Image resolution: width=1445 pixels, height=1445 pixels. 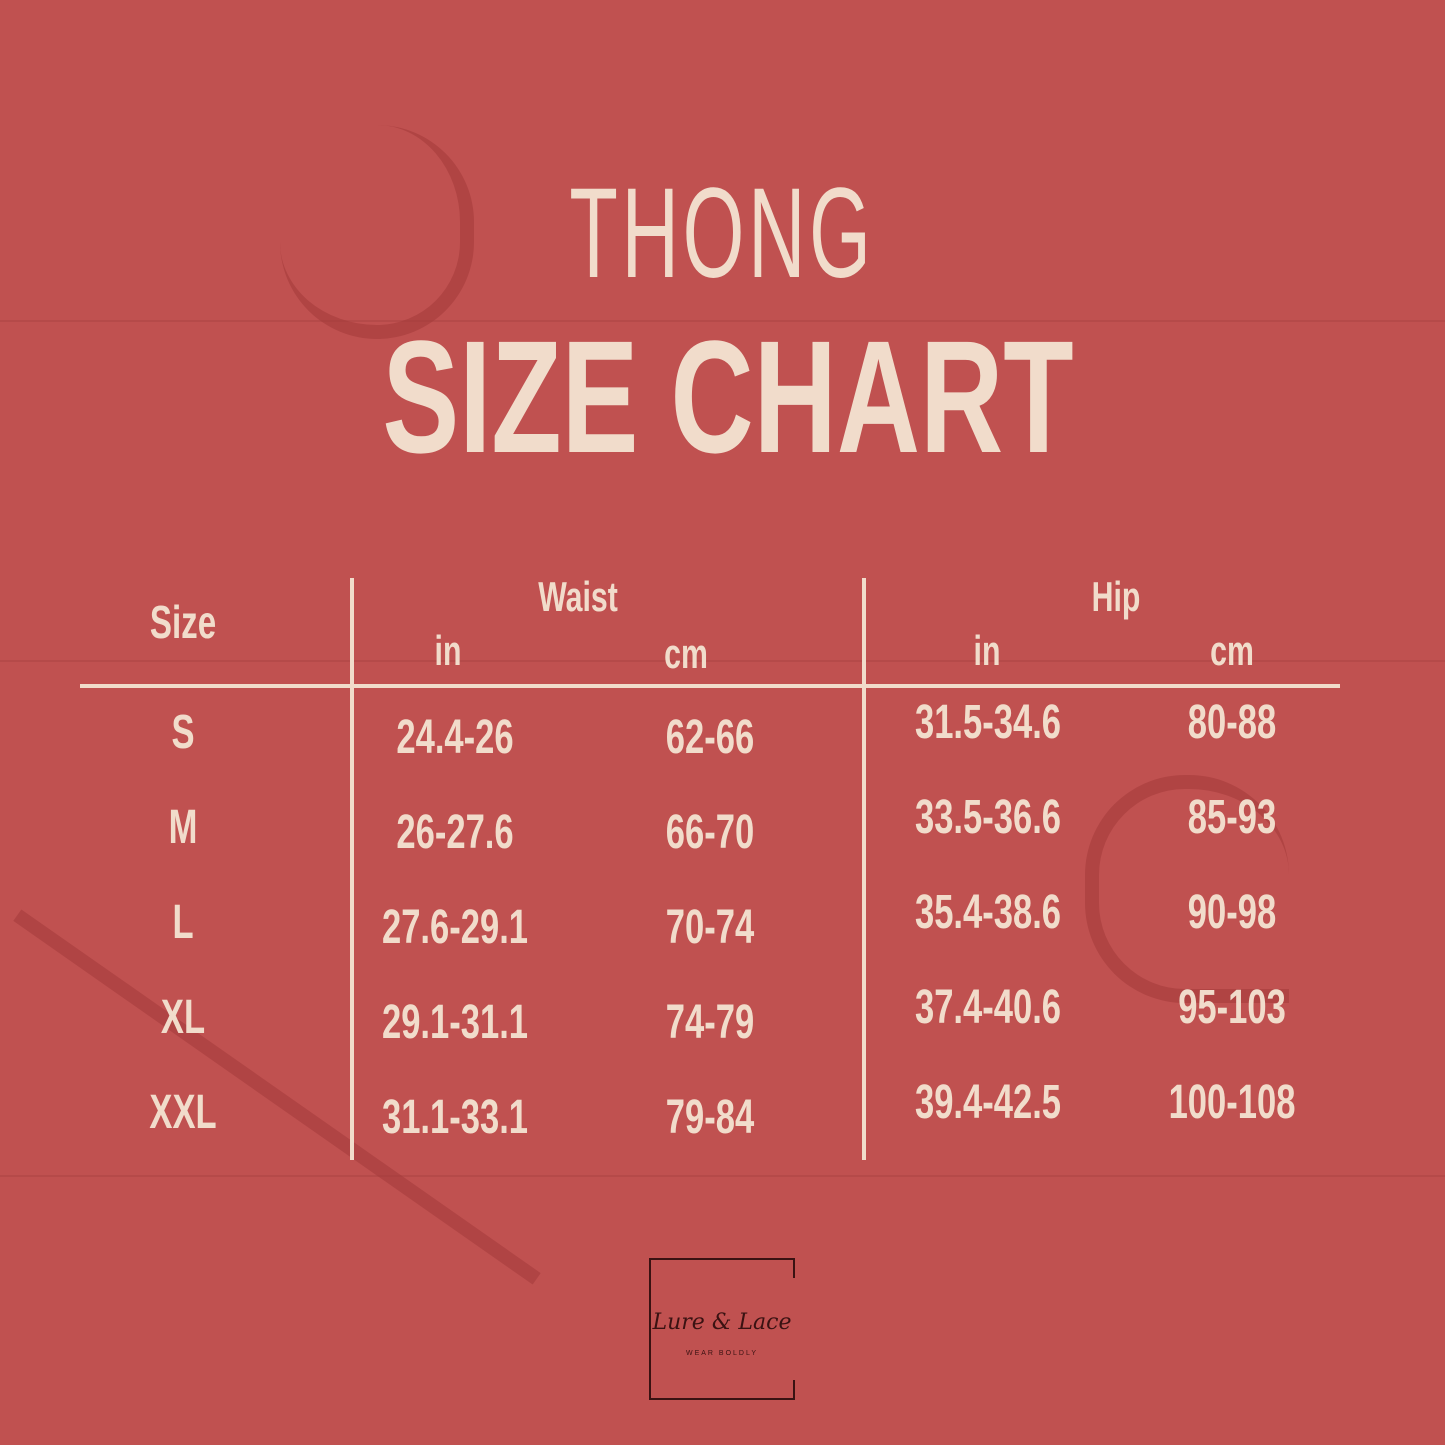 What do you see at coordinates (988, 1102) in the screenshot?
I see `cell-hip-in: 39.4-42.5` at bounding box center [988, 1102].